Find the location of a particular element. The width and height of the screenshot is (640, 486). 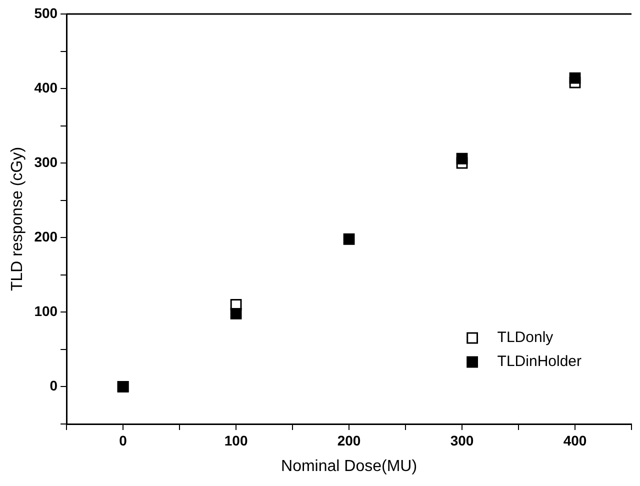

y-tick-label: 0 is located at coordinates (54, 386).